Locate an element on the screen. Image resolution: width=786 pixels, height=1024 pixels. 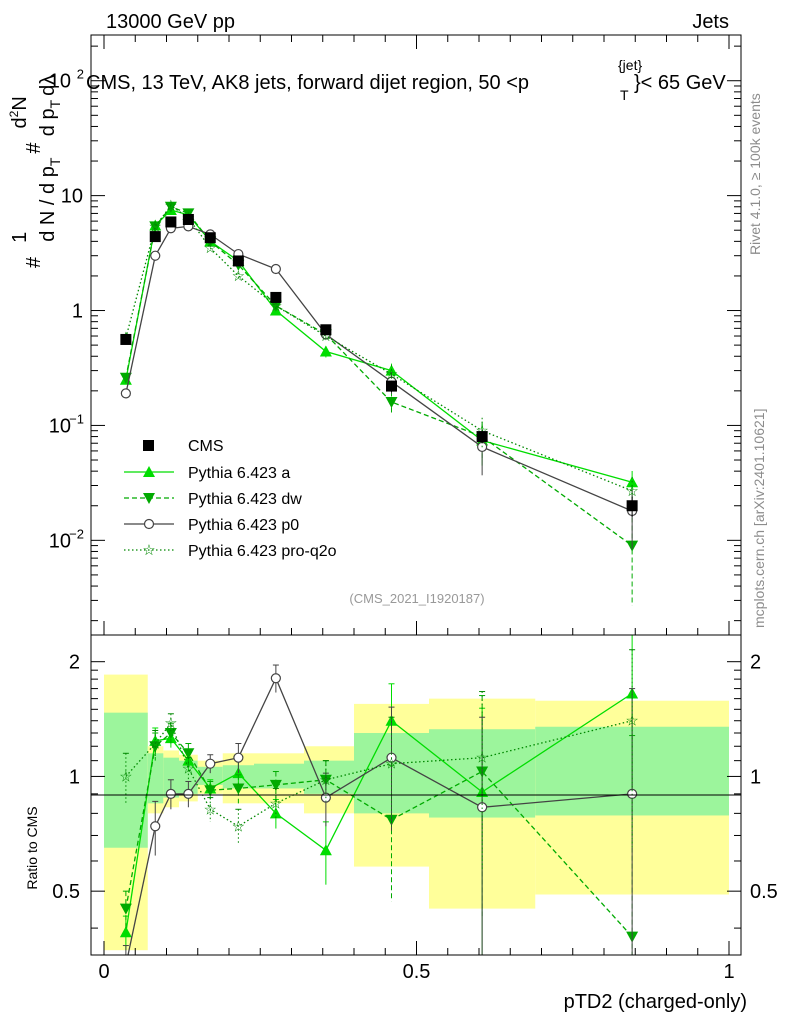
y-tick-label-exp: 2 is located at coordinates (80, 74).